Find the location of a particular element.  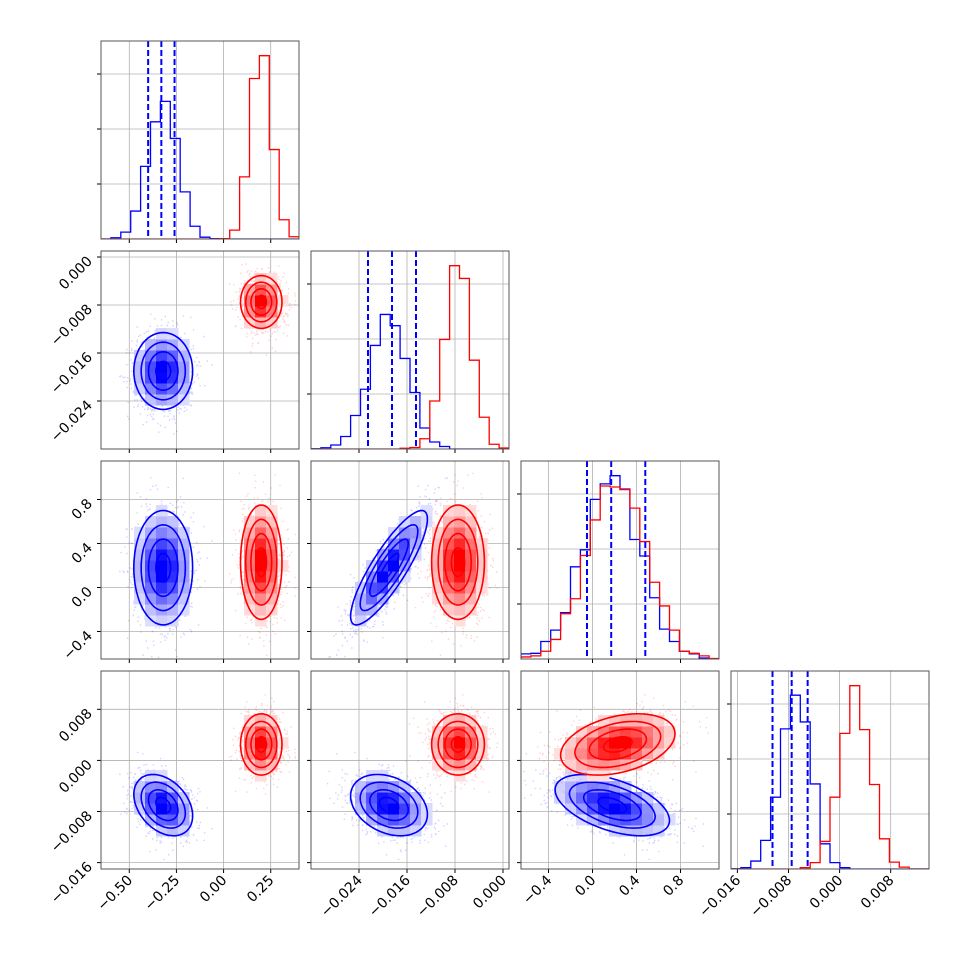

x-tick-label: −0.024 is located at coordinates (342, 896).